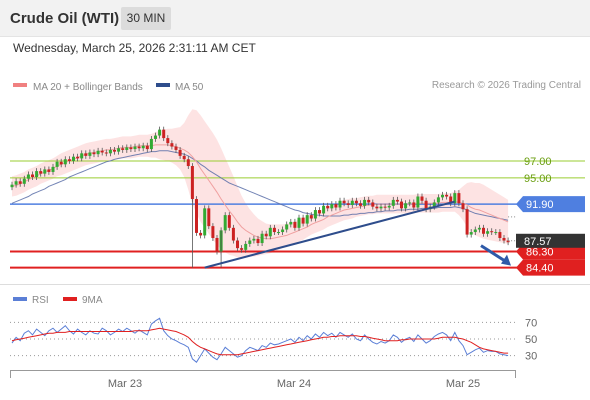 This screenshot has height=400, width=590. Describe the element at coordinates (134, 48) in the screenshot. I see `date-timestamp: Wednesday, March 25, 2026 2:31:11 AM CET` at that location.